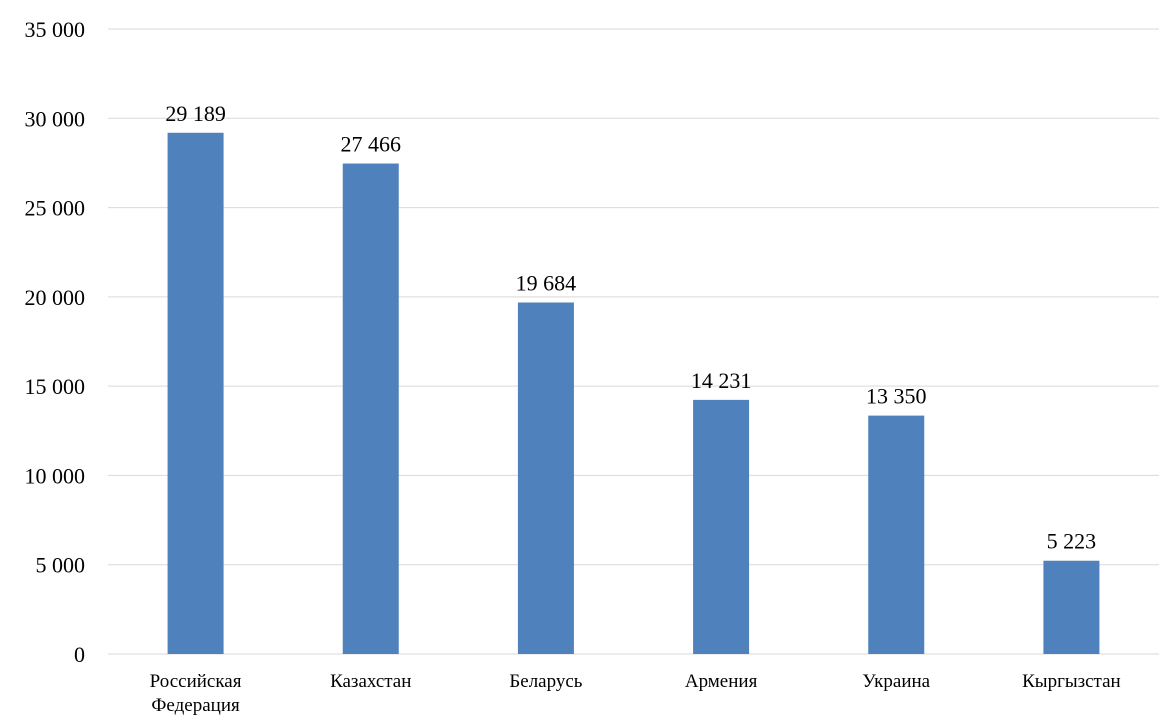  Describe the element at coordinates (61, 565) in the screenshot. I see `y-tick-label: 5 000` at that location.